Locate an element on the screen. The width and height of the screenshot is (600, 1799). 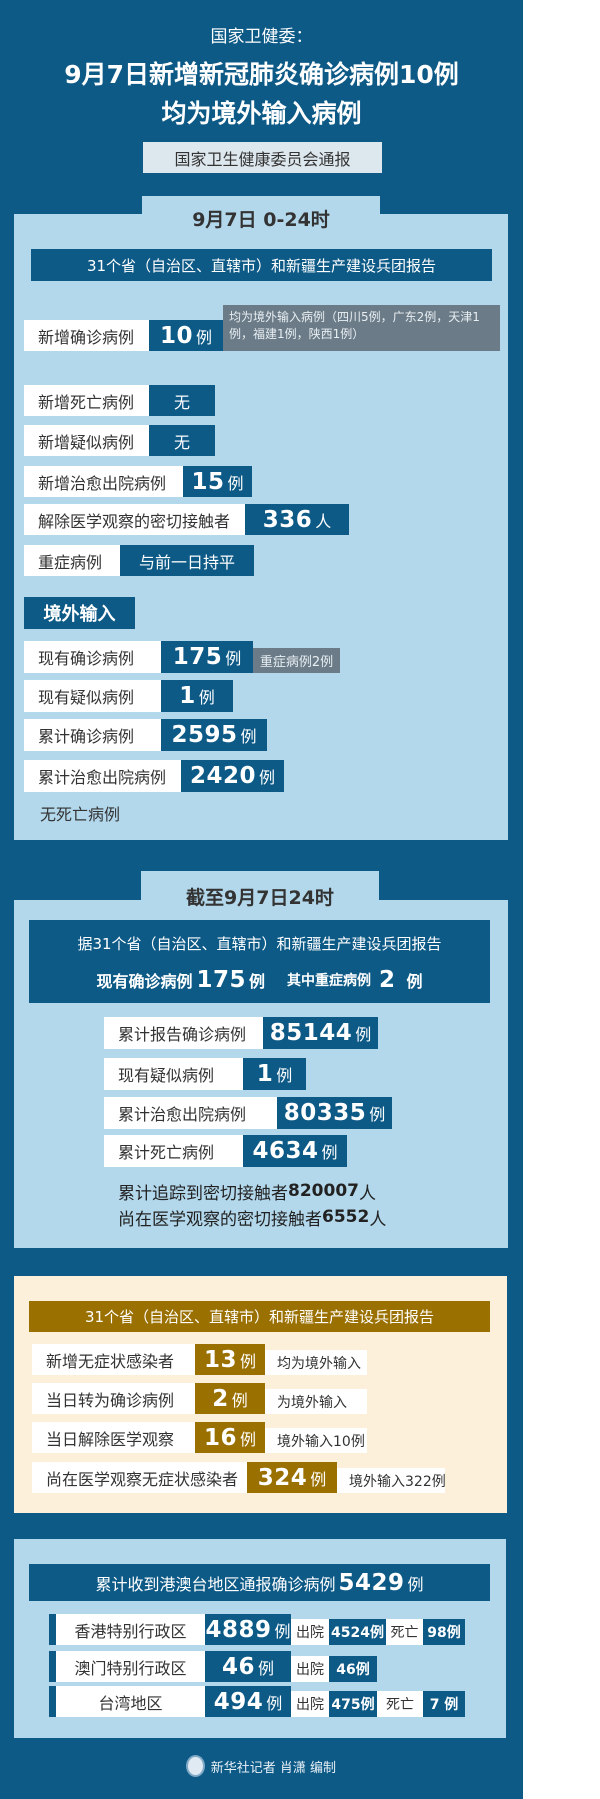
hmt-discharged-label-1-text: 出院 is located at coordinates (310, 1670).